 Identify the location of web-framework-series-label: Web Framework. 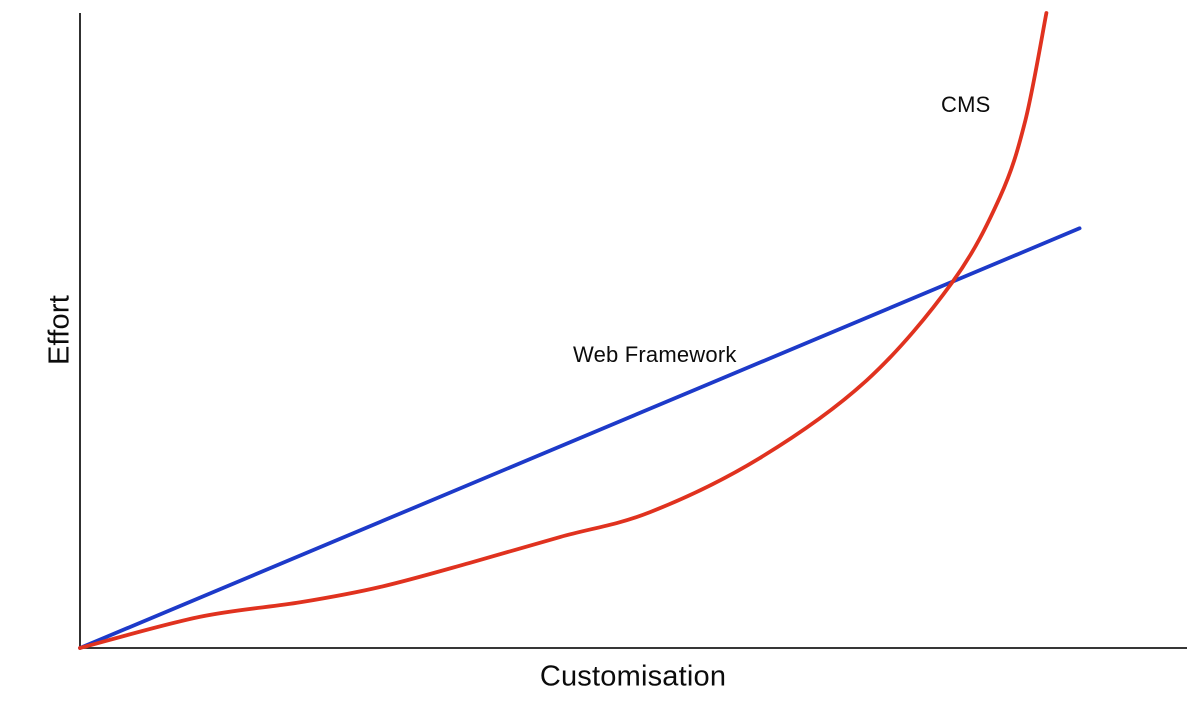
(655, 354).